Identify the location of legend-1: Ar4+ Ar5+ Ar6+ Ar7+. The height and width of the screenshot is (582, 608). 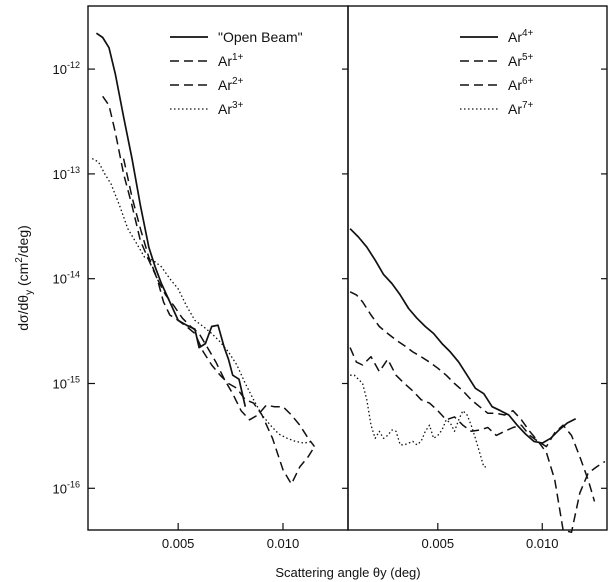
(497, 72).